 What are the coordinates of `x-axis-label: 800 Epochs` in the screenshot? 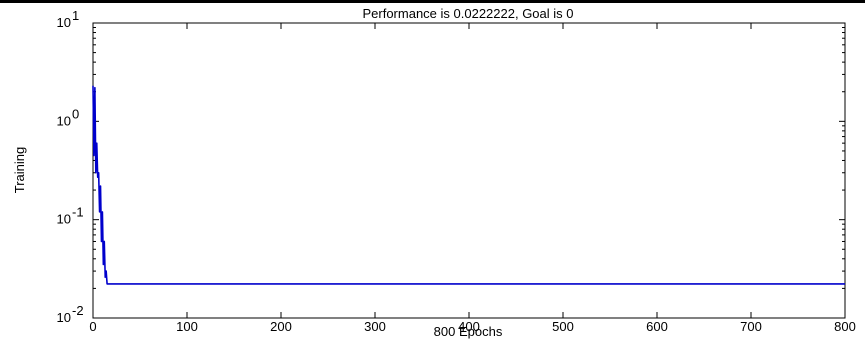 It's located at (468, 331).